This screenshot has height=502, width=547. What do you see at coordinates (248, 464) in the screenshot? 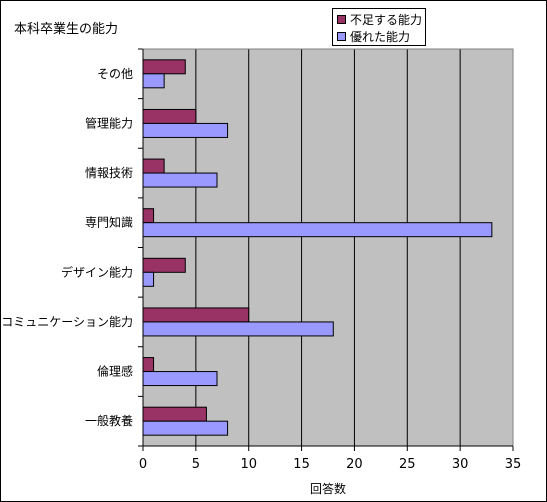
I see `x-tick-label: 10` at bounding box center [248, 464].